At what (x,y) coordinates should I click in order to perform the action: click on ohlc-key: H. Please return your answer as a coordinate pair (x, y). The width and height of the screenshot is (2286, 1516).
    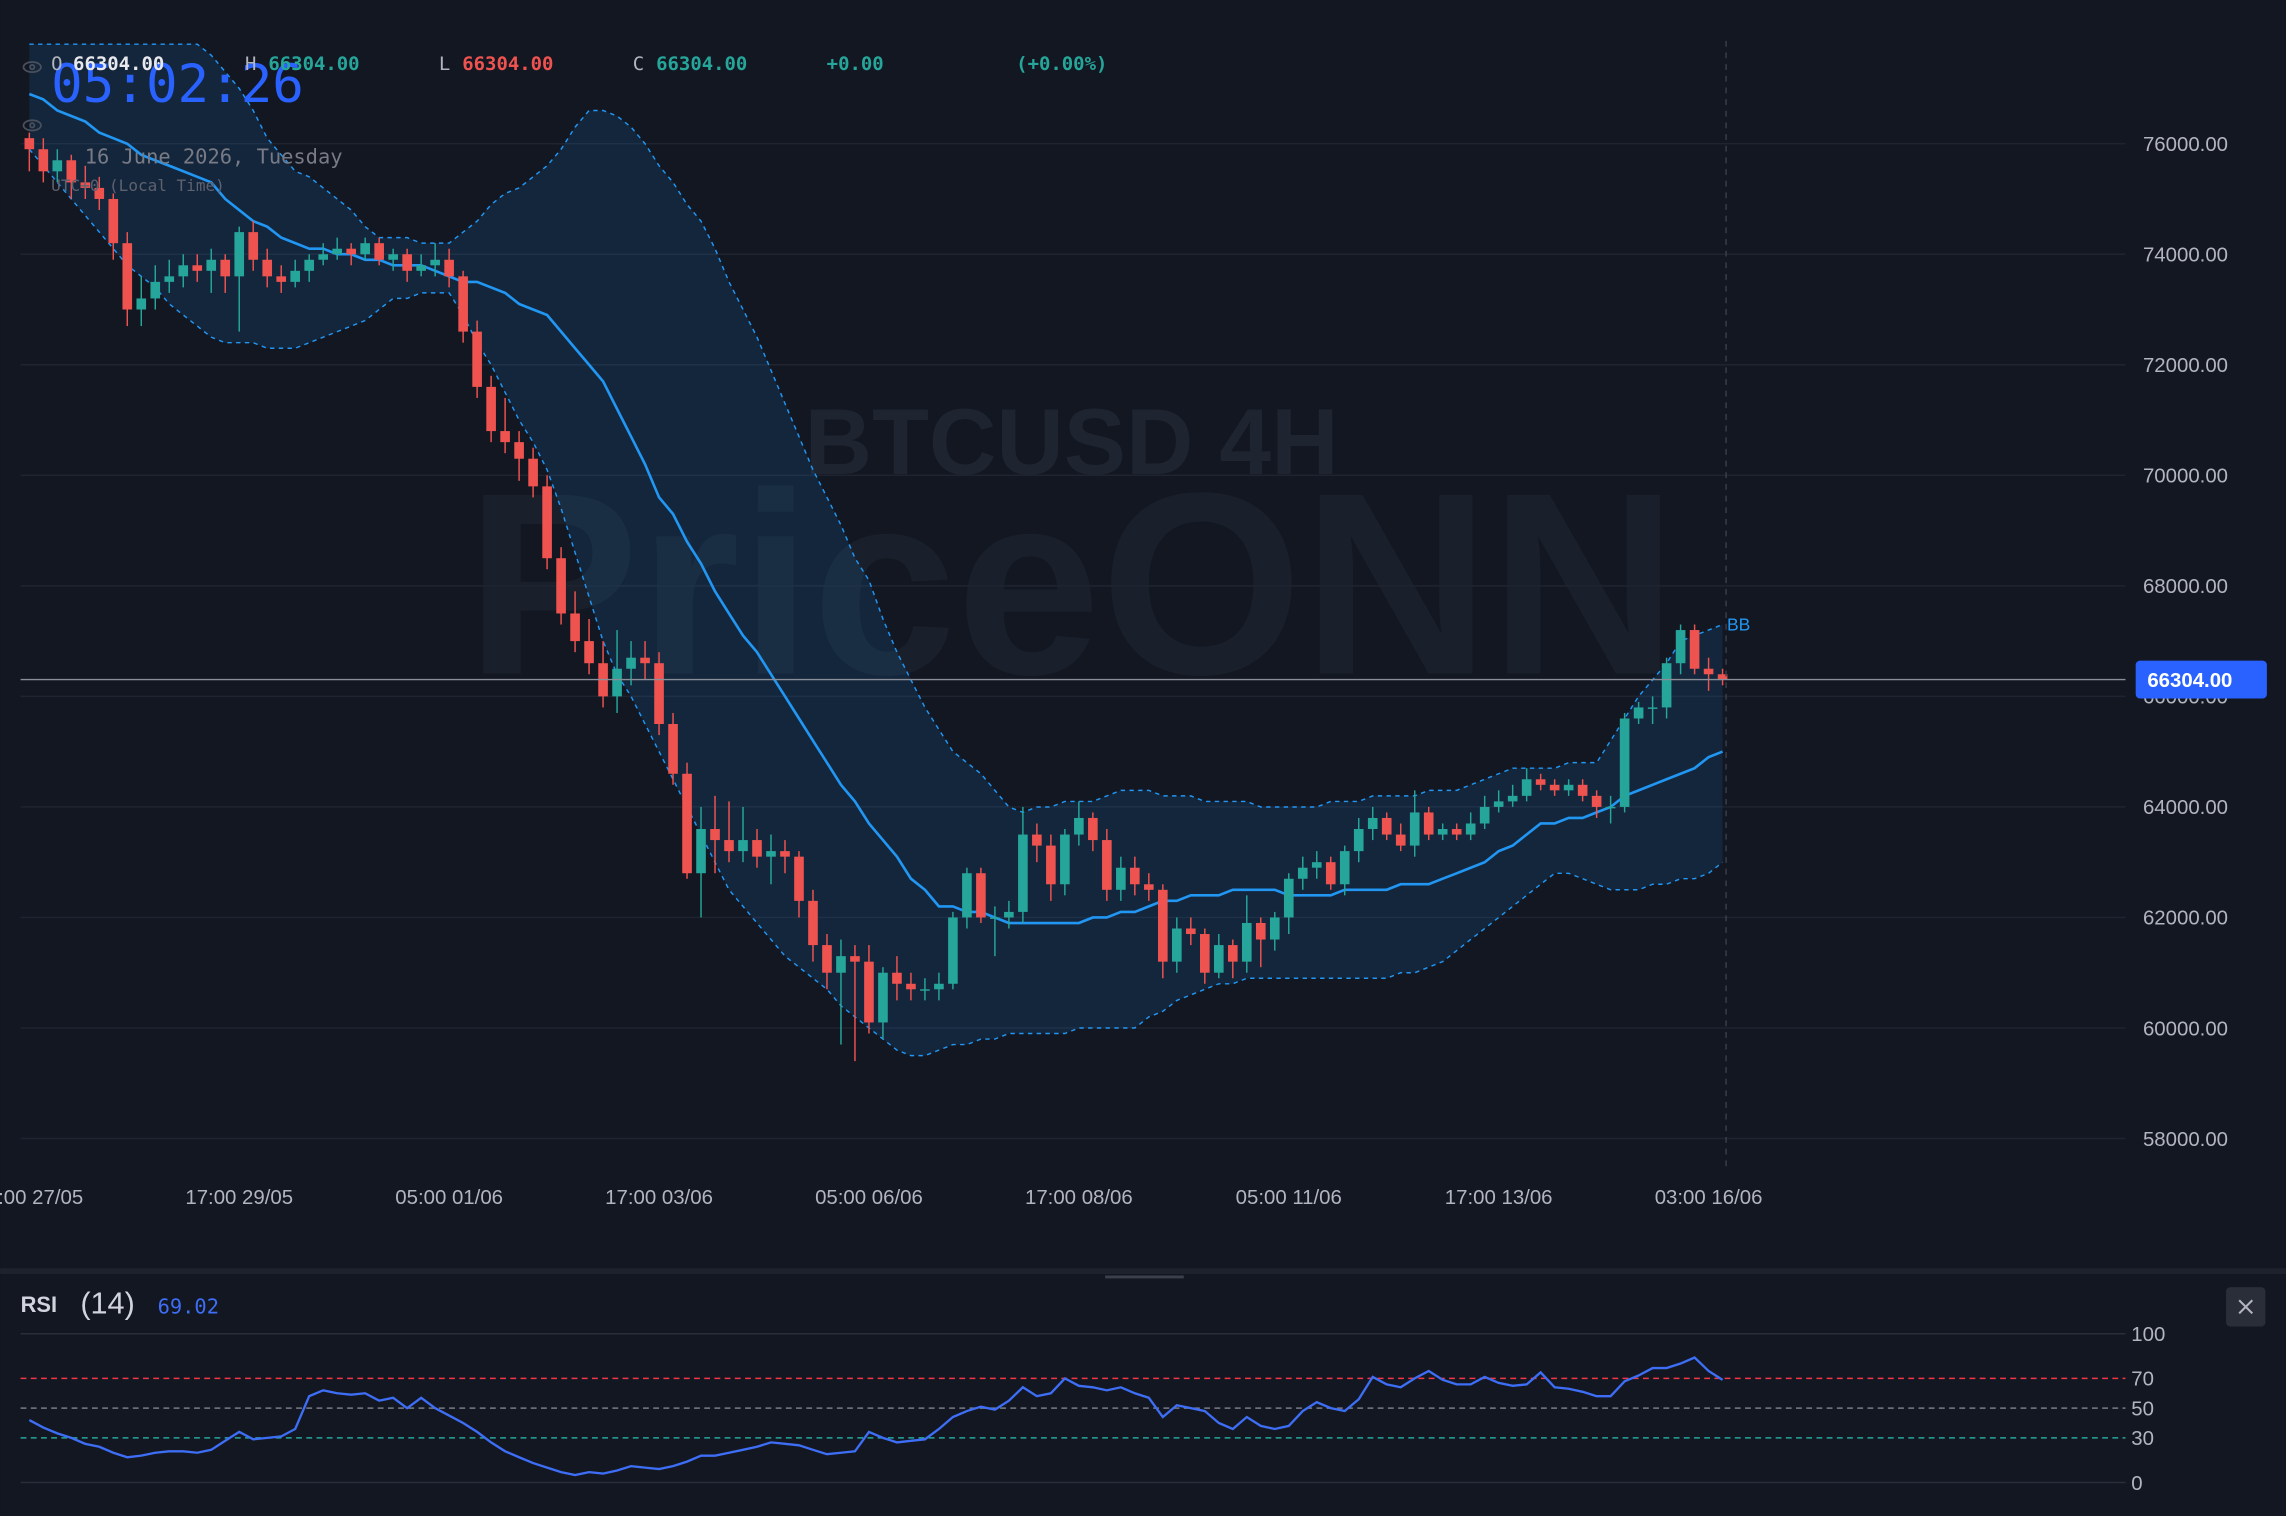
    Looking at the image, I should click on (250, 64).